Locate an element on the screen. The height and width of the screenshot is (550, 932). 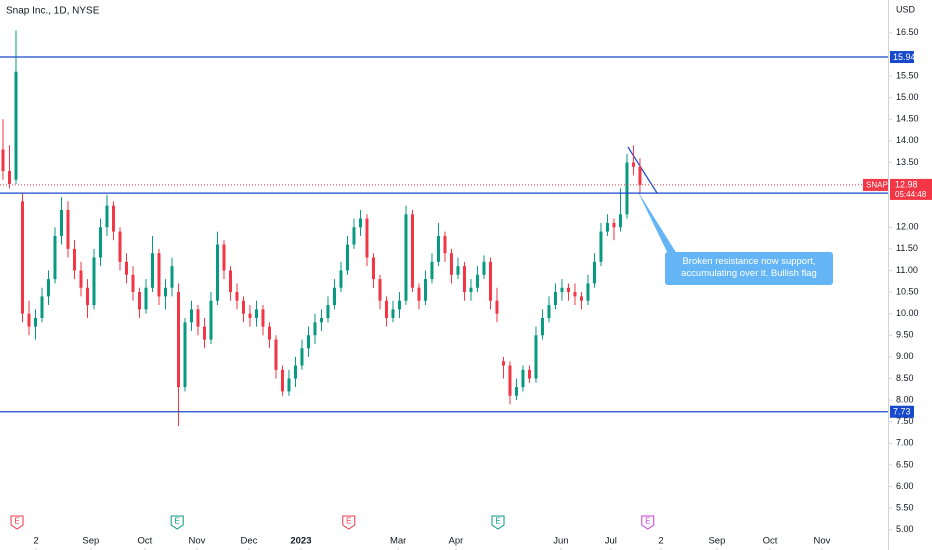
symbol-tag: SNAP is located at coordinates (877, 185).